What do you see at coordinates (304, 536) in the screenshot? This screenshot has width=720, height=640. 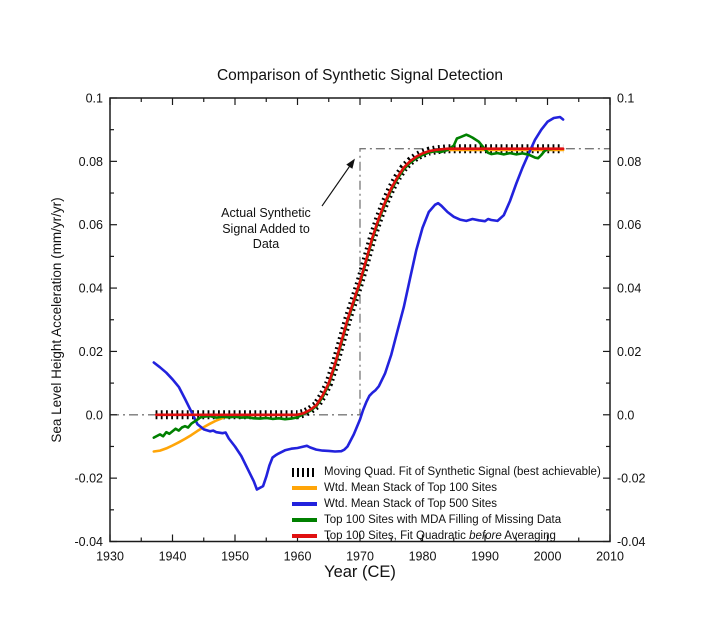 I see `red-line-sample-icon` at bounding box center [304, 536].